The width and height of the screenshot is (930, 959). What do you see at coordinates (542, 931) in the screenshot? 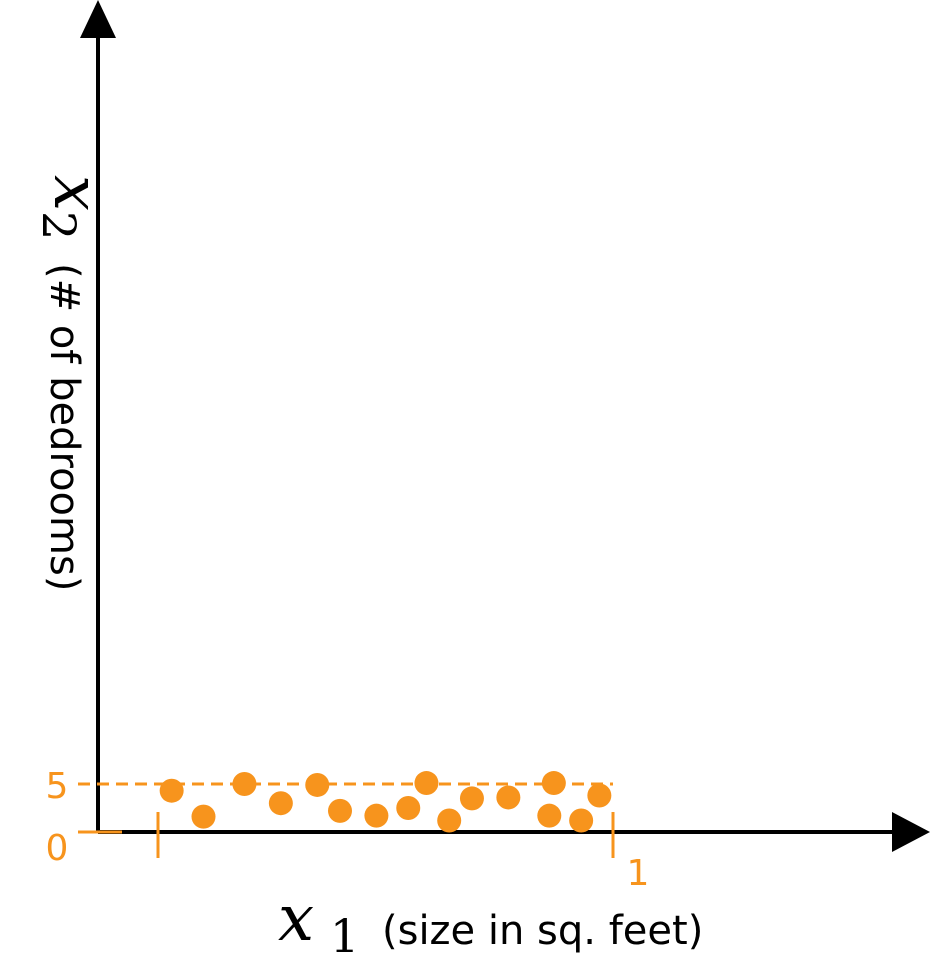
I see `x-axis-description: (size in sq. feet)` at bounding box center [542, 931].